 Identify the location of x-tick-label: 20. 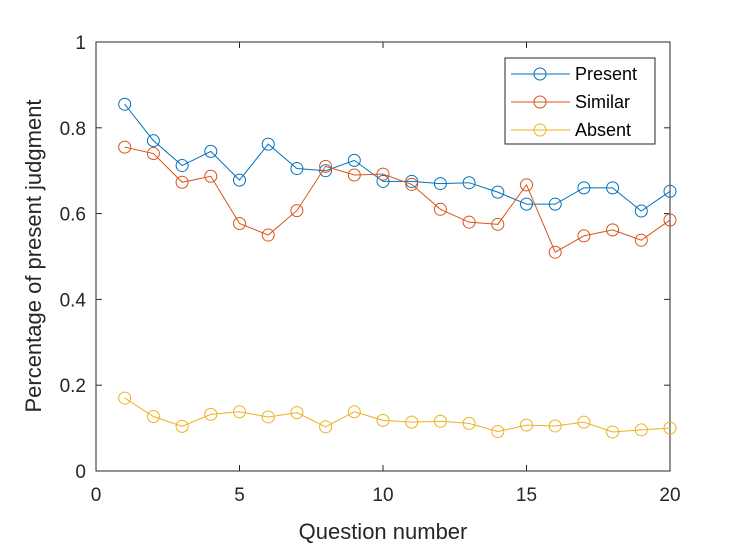
(669, 495).